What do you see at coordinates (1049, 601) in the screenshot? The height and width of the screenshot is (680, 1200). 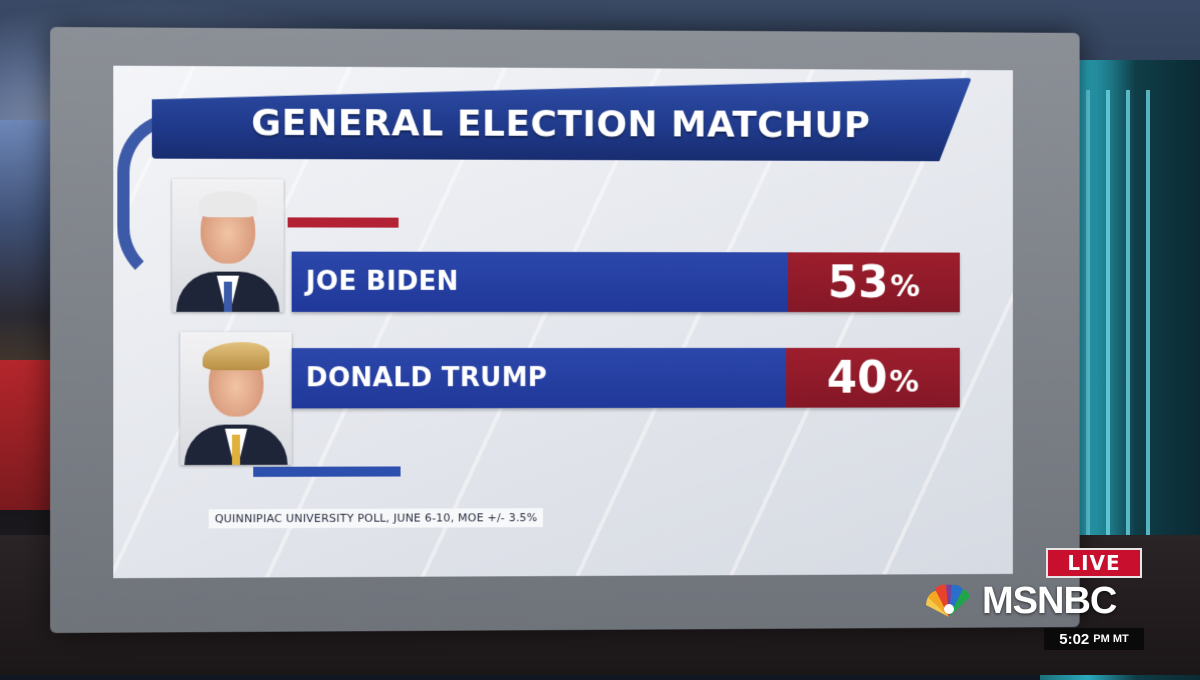 I see `network-name: MSNBC` at bounding box center [1049, 601].